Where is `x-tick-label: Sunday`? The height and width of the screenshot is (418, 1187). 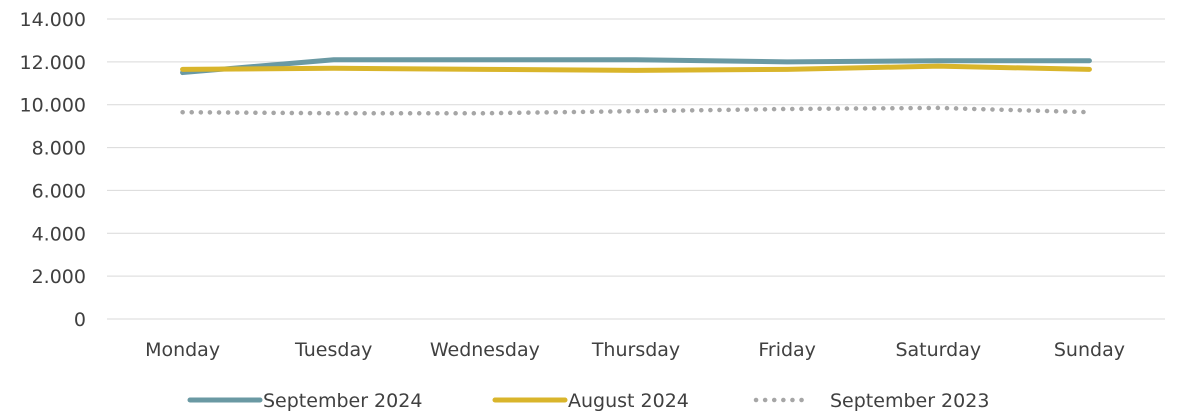 x-tick-label: Sunday is located at coordinates (1089, 350).